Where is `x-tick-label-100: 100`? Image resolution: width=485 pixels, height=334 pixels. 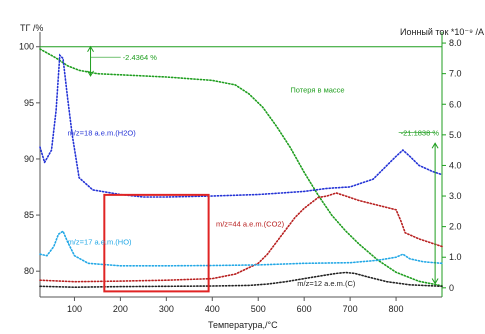 x-tick-label-100: 100 is located at coordinates (74, 309).